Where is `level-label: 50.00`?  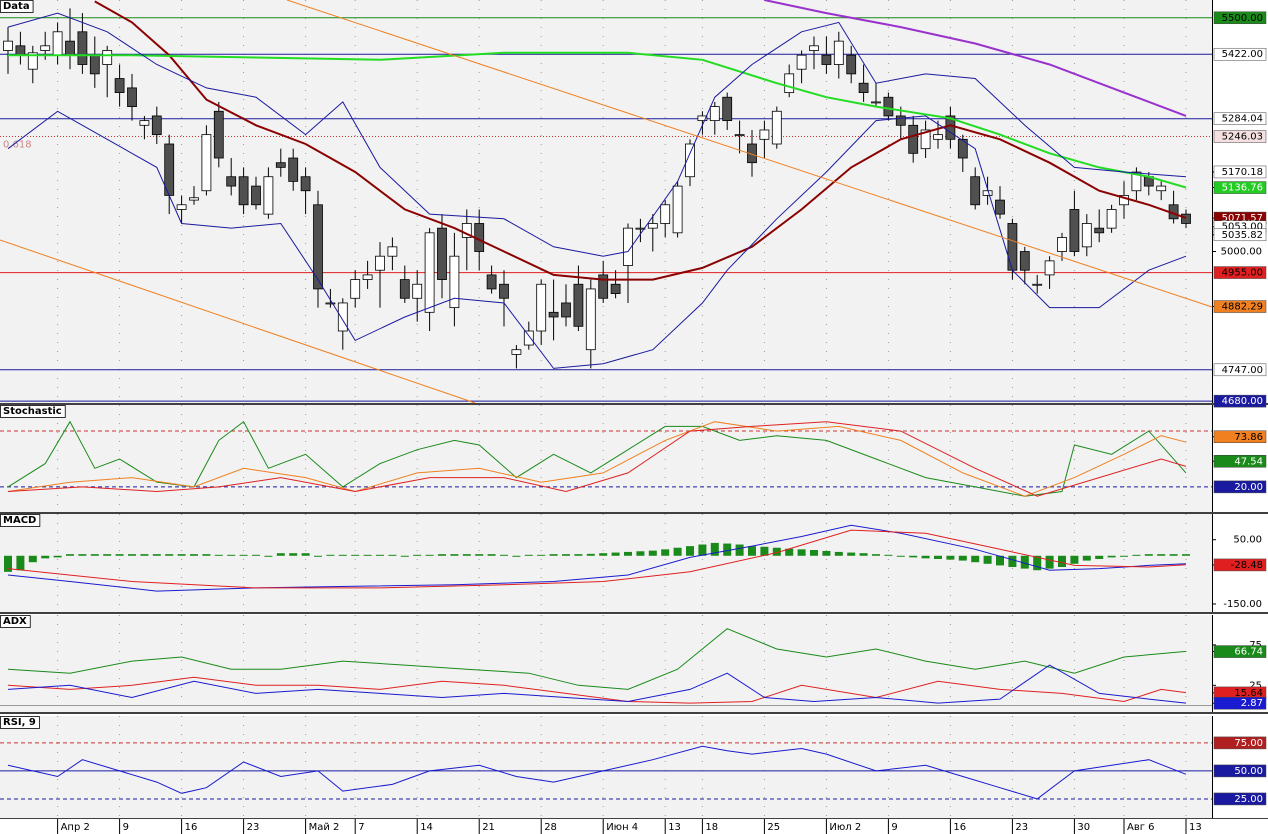
level-label: 50.00 is located at coordinates (1248, 771).